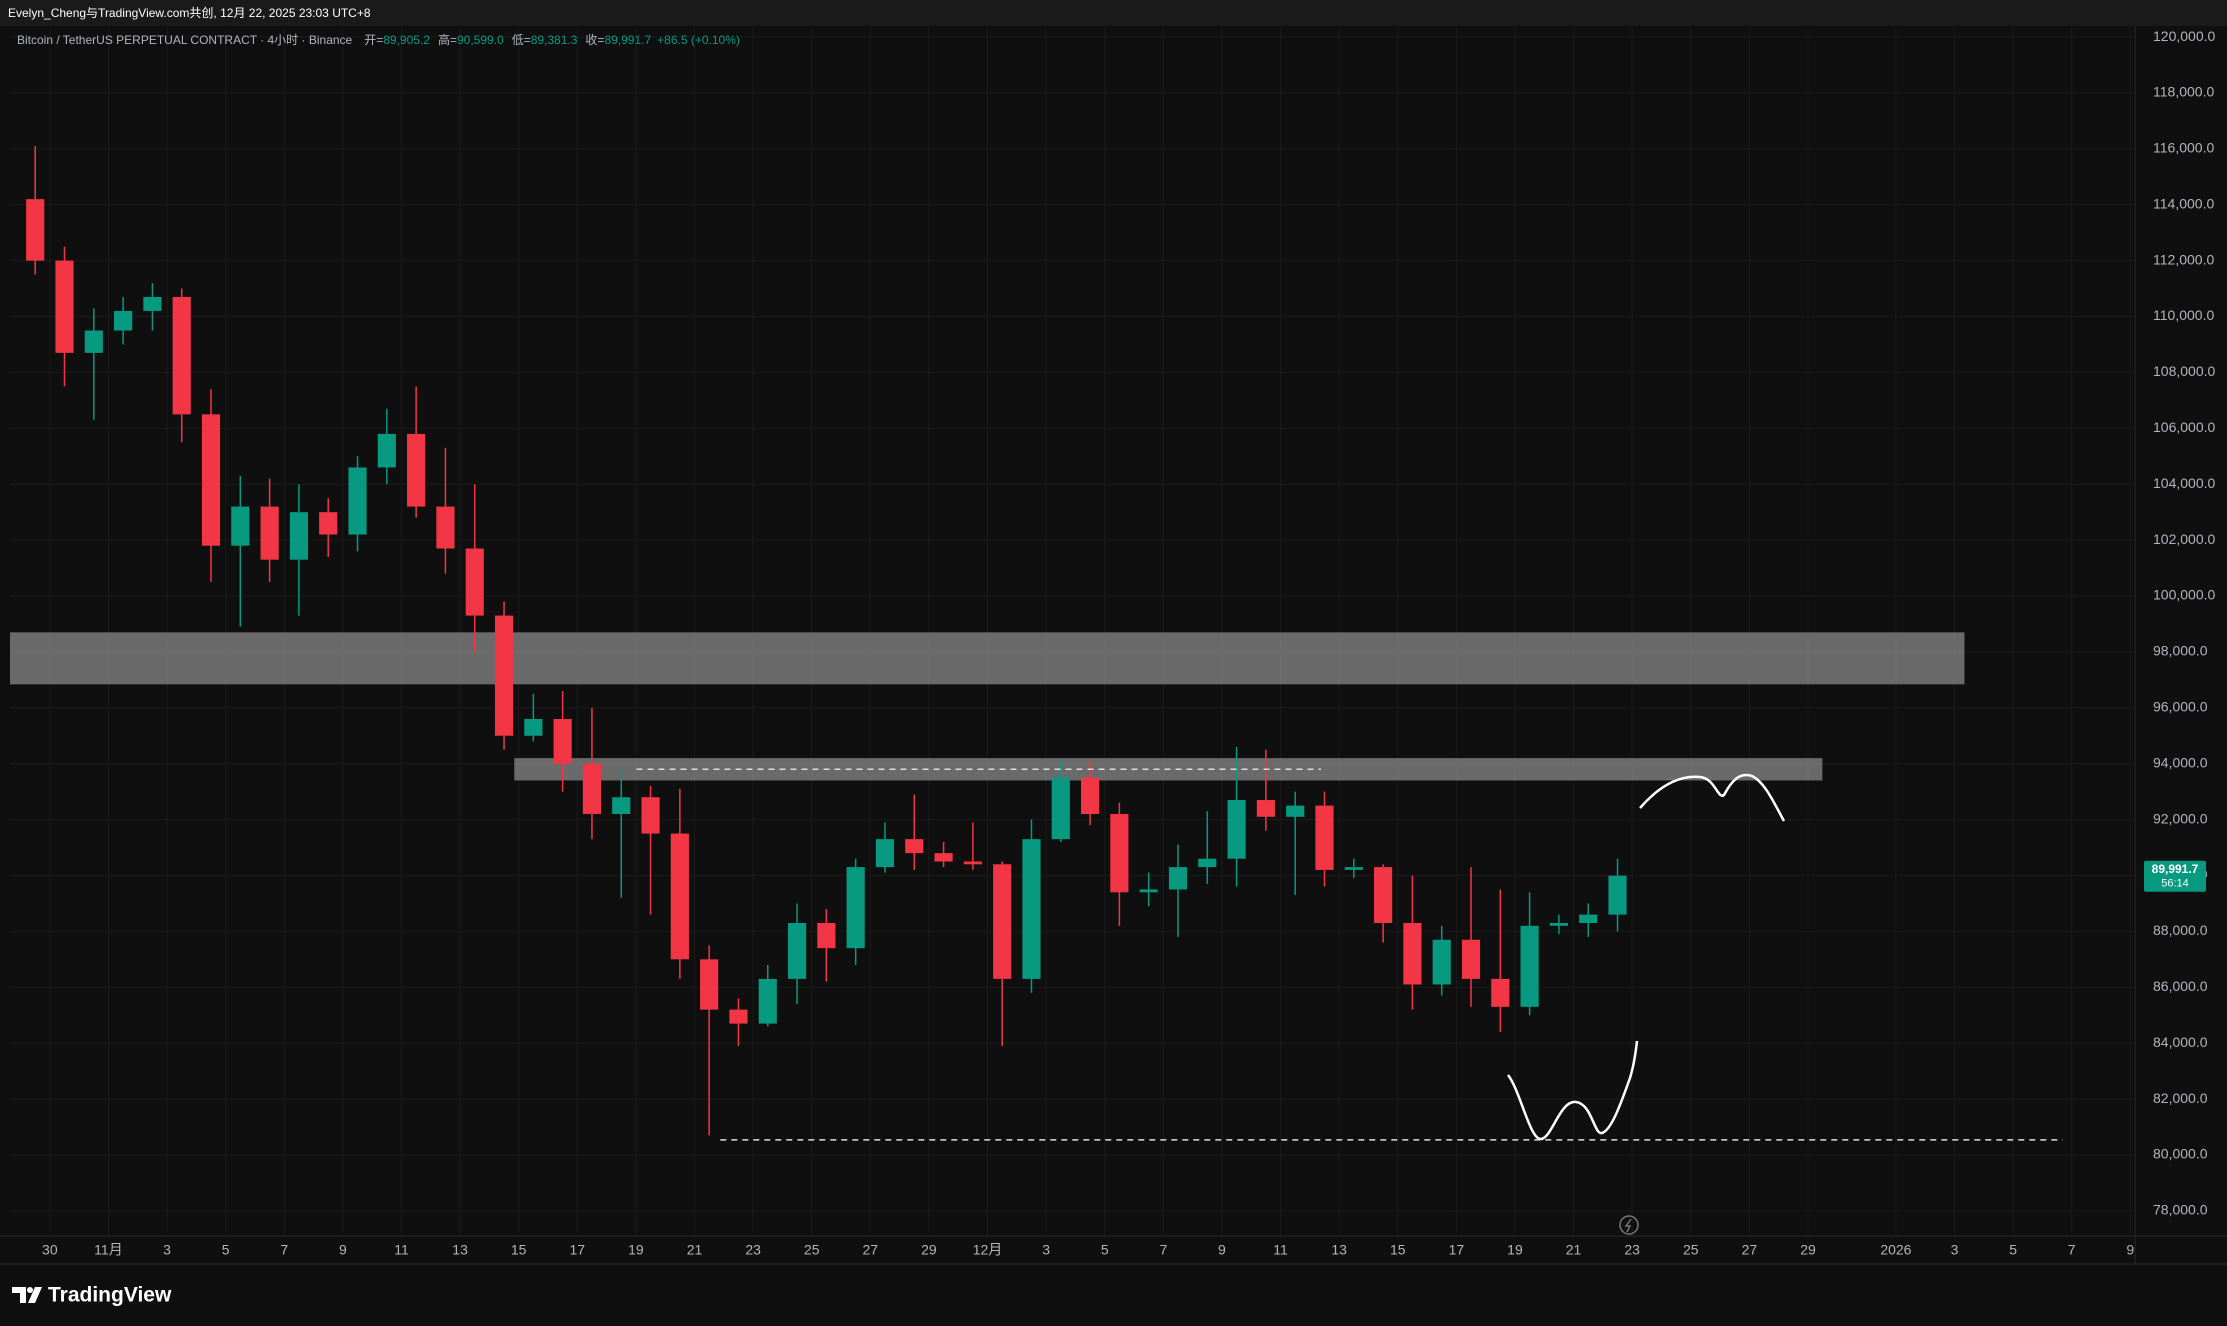 This screenshot has height=1326, width=2227. I want to click on logo: TradingView, so click(92, 1295).